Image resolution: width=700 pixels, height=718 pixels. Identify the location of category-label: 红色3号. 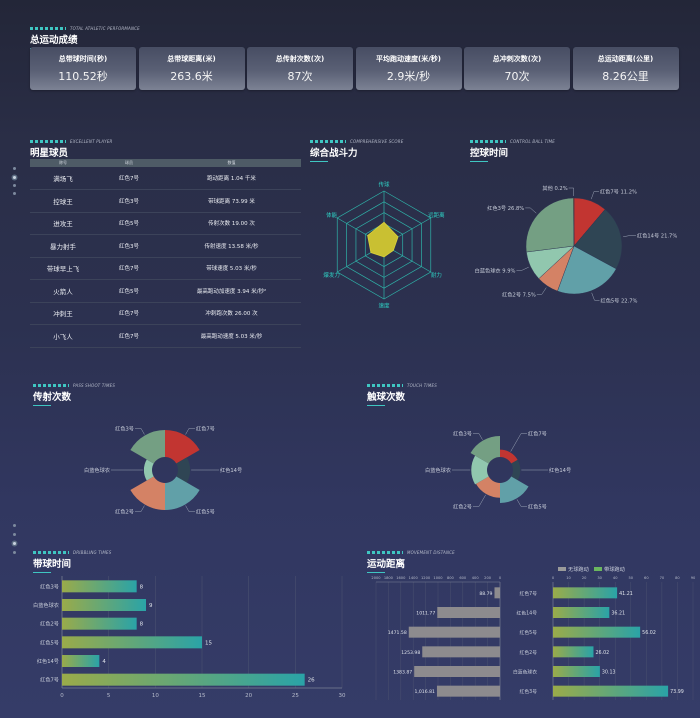
(529, 691).